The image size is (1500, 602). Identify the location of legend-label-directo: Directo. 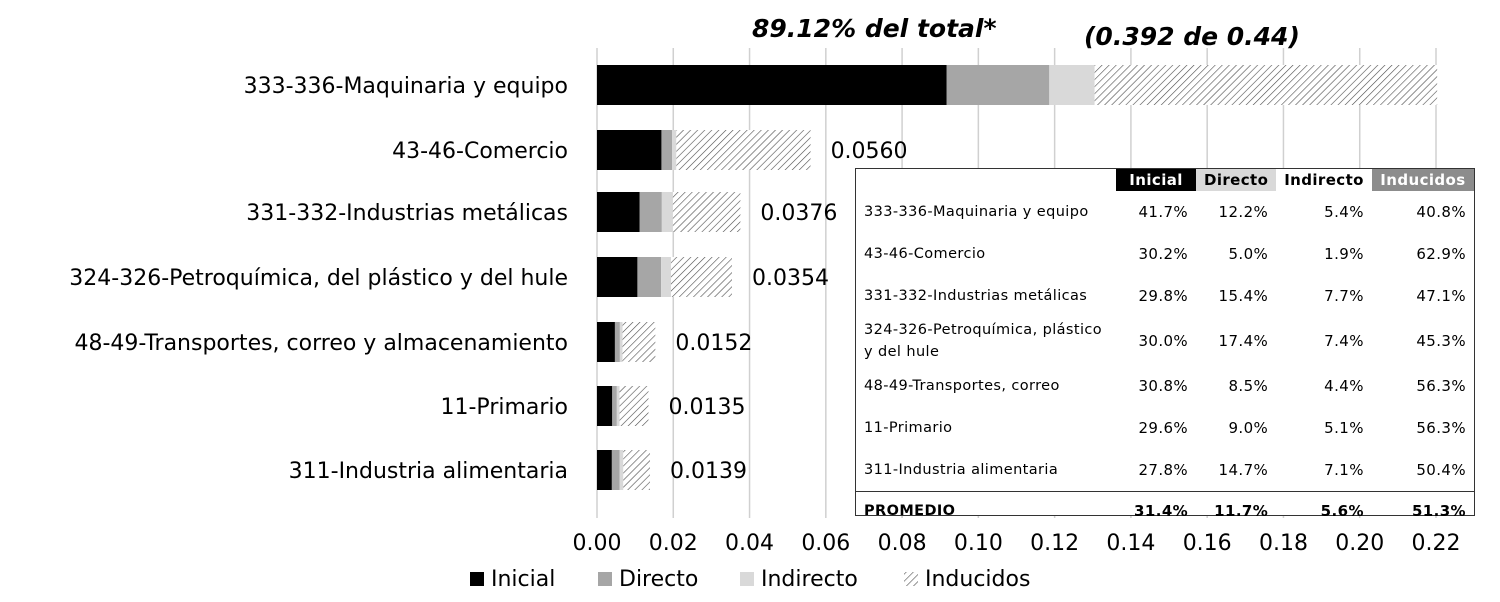
(658, 579).